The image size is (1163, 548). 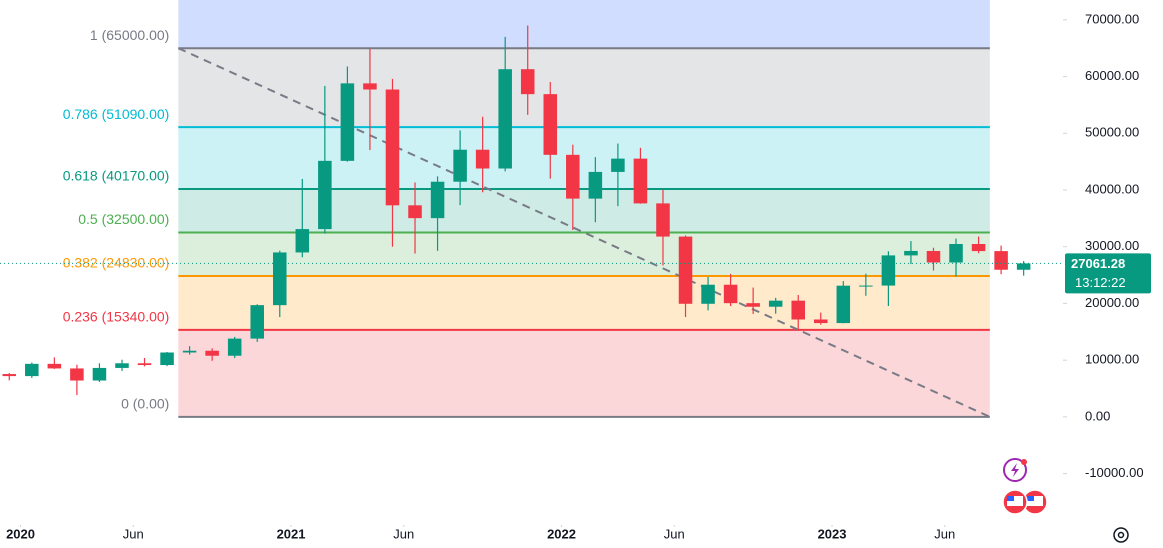 What do you see at coordinates (1112, 188) in the screenshot?
I see `y-tick-label: 40000.00` at bounding box center [1112, 188].